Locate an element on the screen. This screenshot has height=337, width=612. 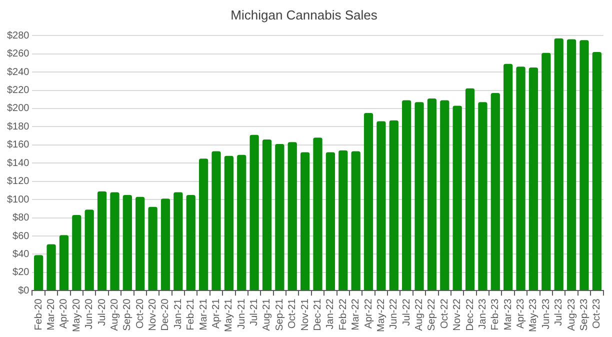
y-tick-label: $0 is located at coordinates (24, 290).